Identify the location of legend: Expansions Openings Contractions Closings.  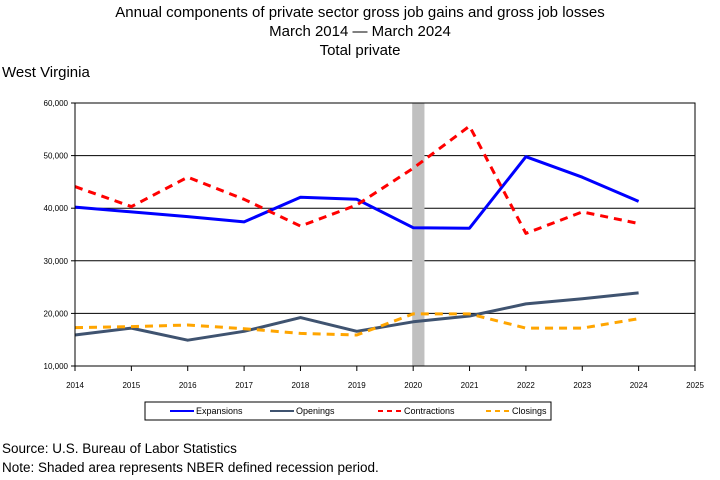
(348, 411).